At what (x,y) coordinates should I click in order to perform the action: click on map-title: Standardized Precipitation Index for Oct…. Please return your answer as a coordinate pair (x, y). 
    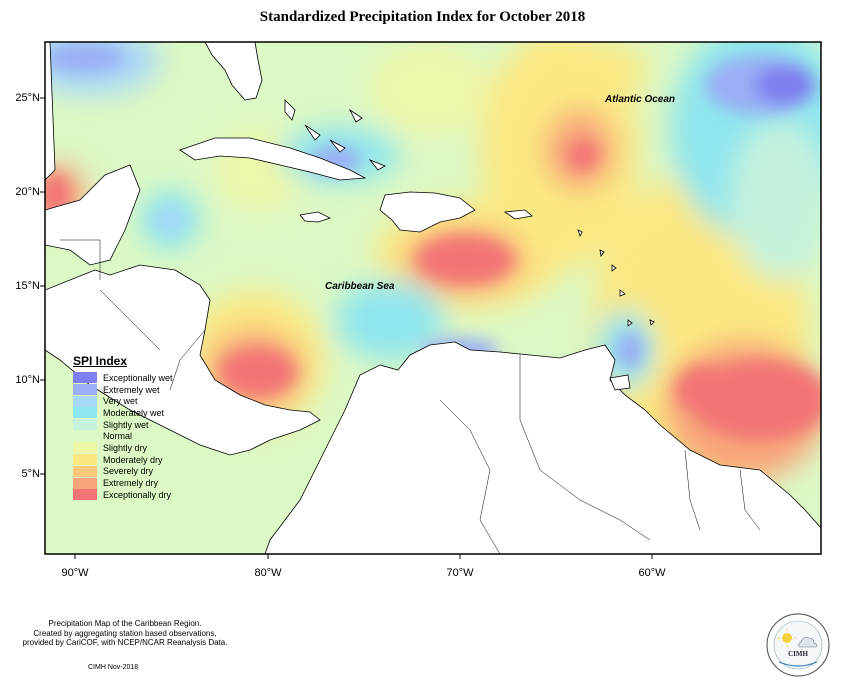
    Looking at the image, I should click on (422, 17).